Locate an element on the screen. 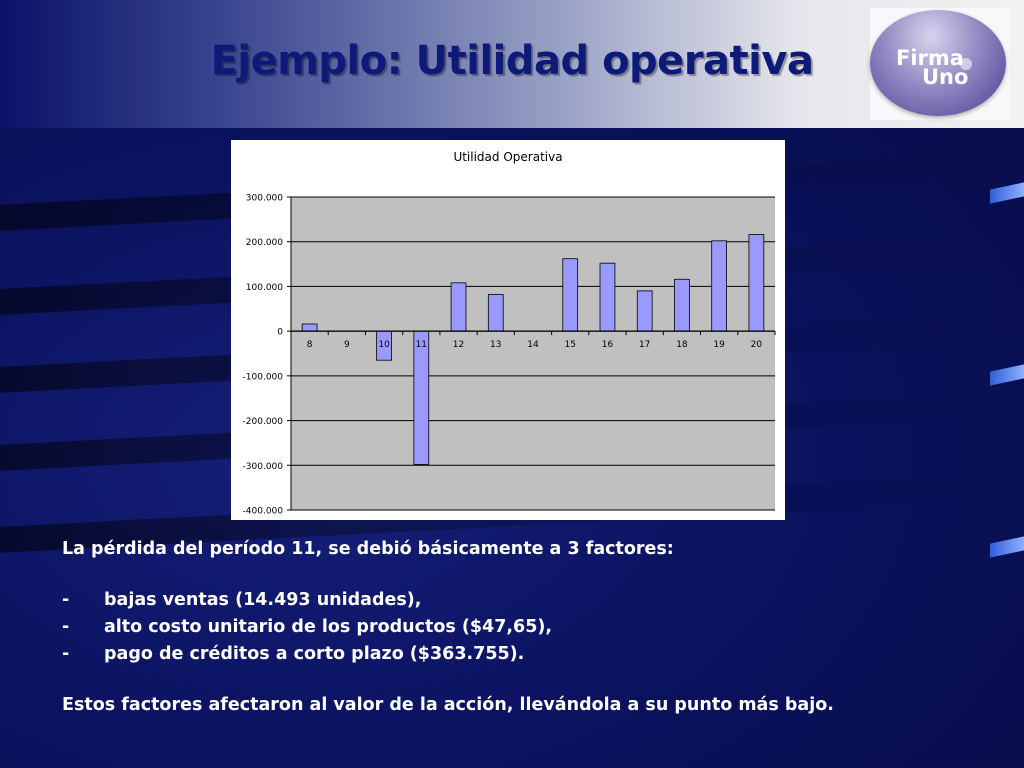  y-tick-label: -400.000 is located at coordinates (263, 512).